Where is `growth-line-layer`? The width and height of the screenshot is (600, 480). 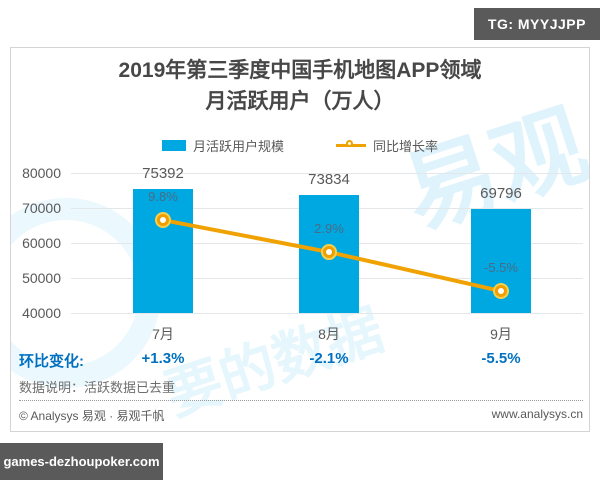 growth-line-layer is located at coordinates (332, 256).